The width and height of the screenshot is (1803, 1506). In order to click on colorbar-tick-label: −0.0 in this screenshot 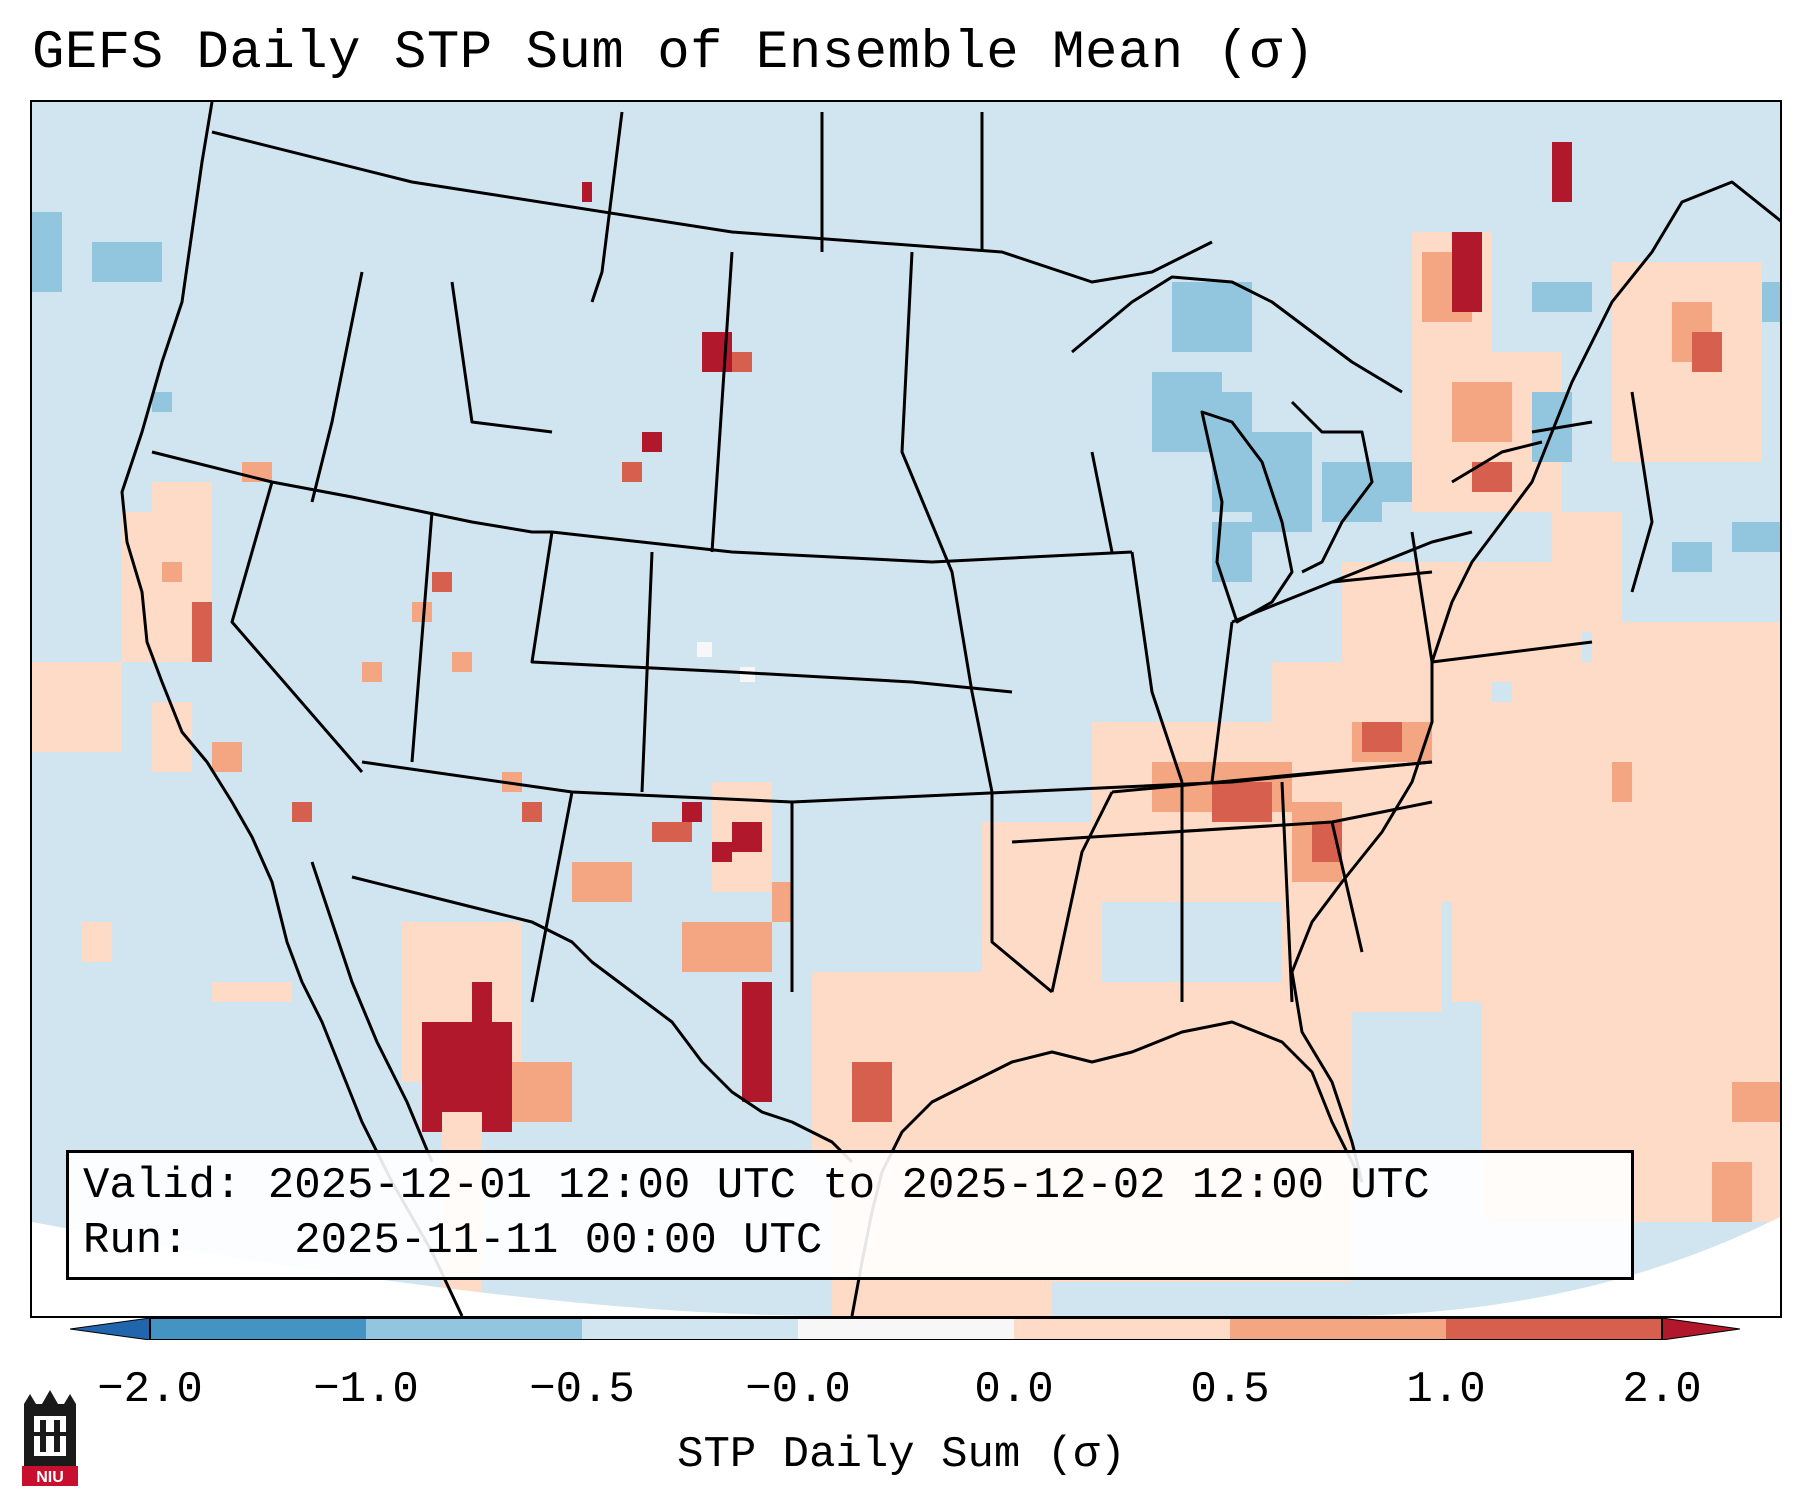, I will do `click(798, 1390)`.